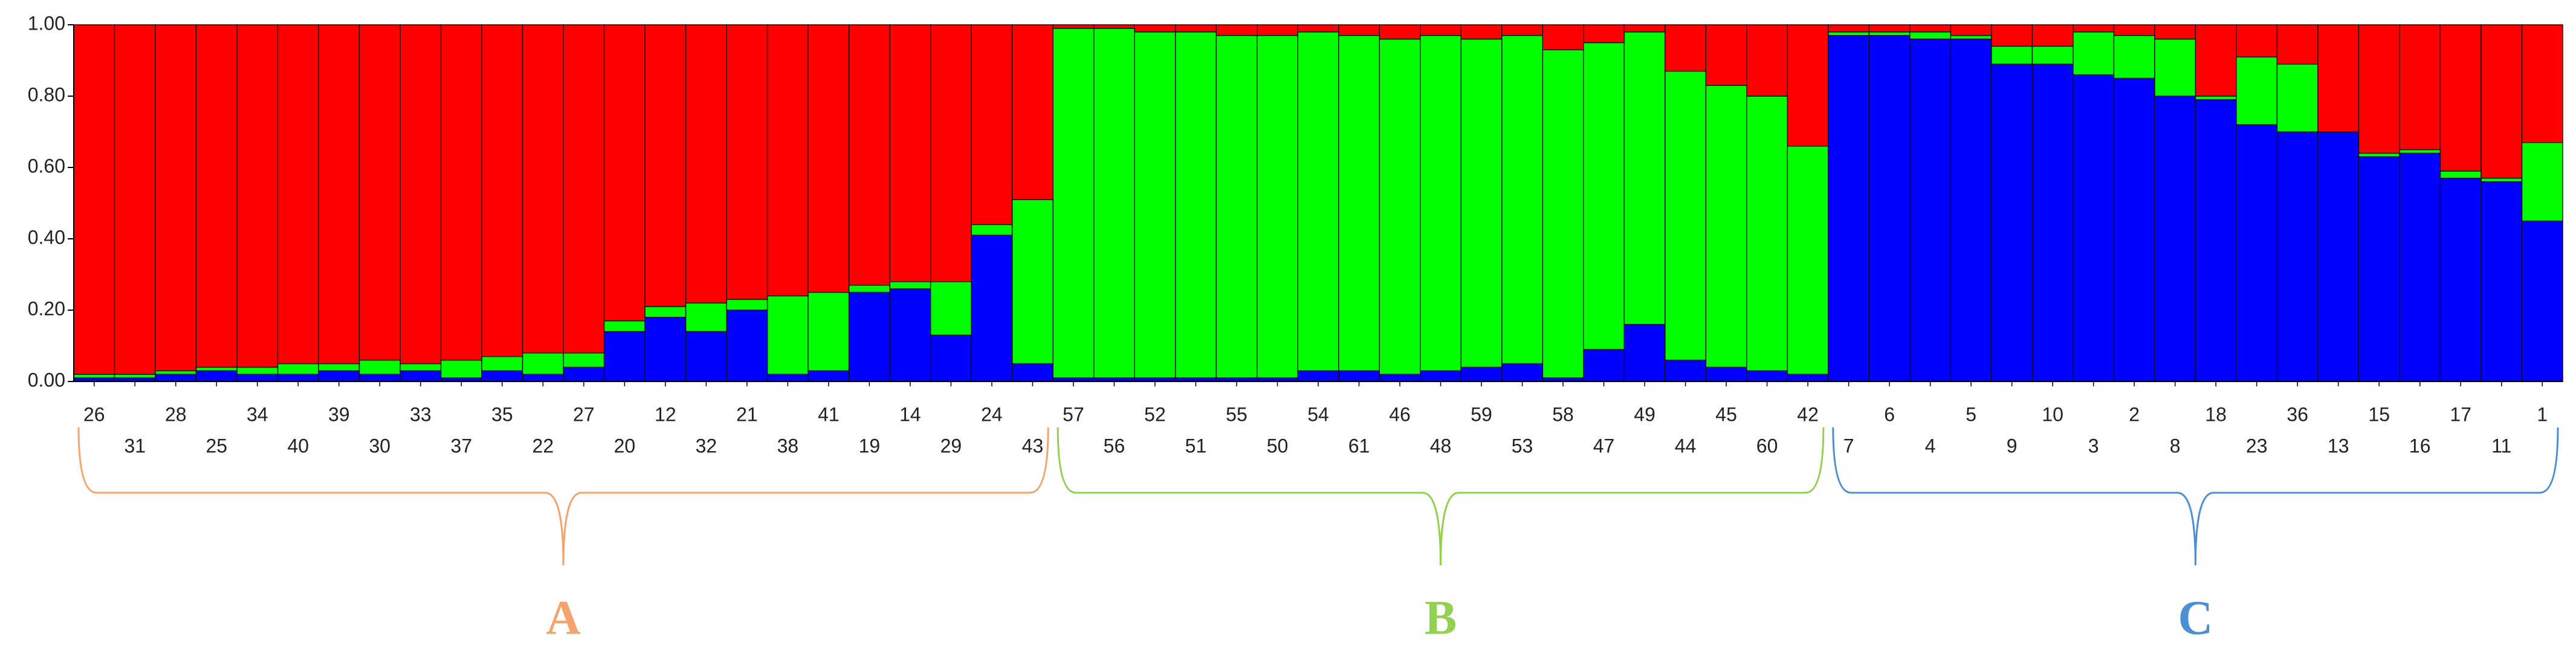  Describe the element at coordinates (584, 414) in the screenshot. I see `x-tick-label: 27` at that location.